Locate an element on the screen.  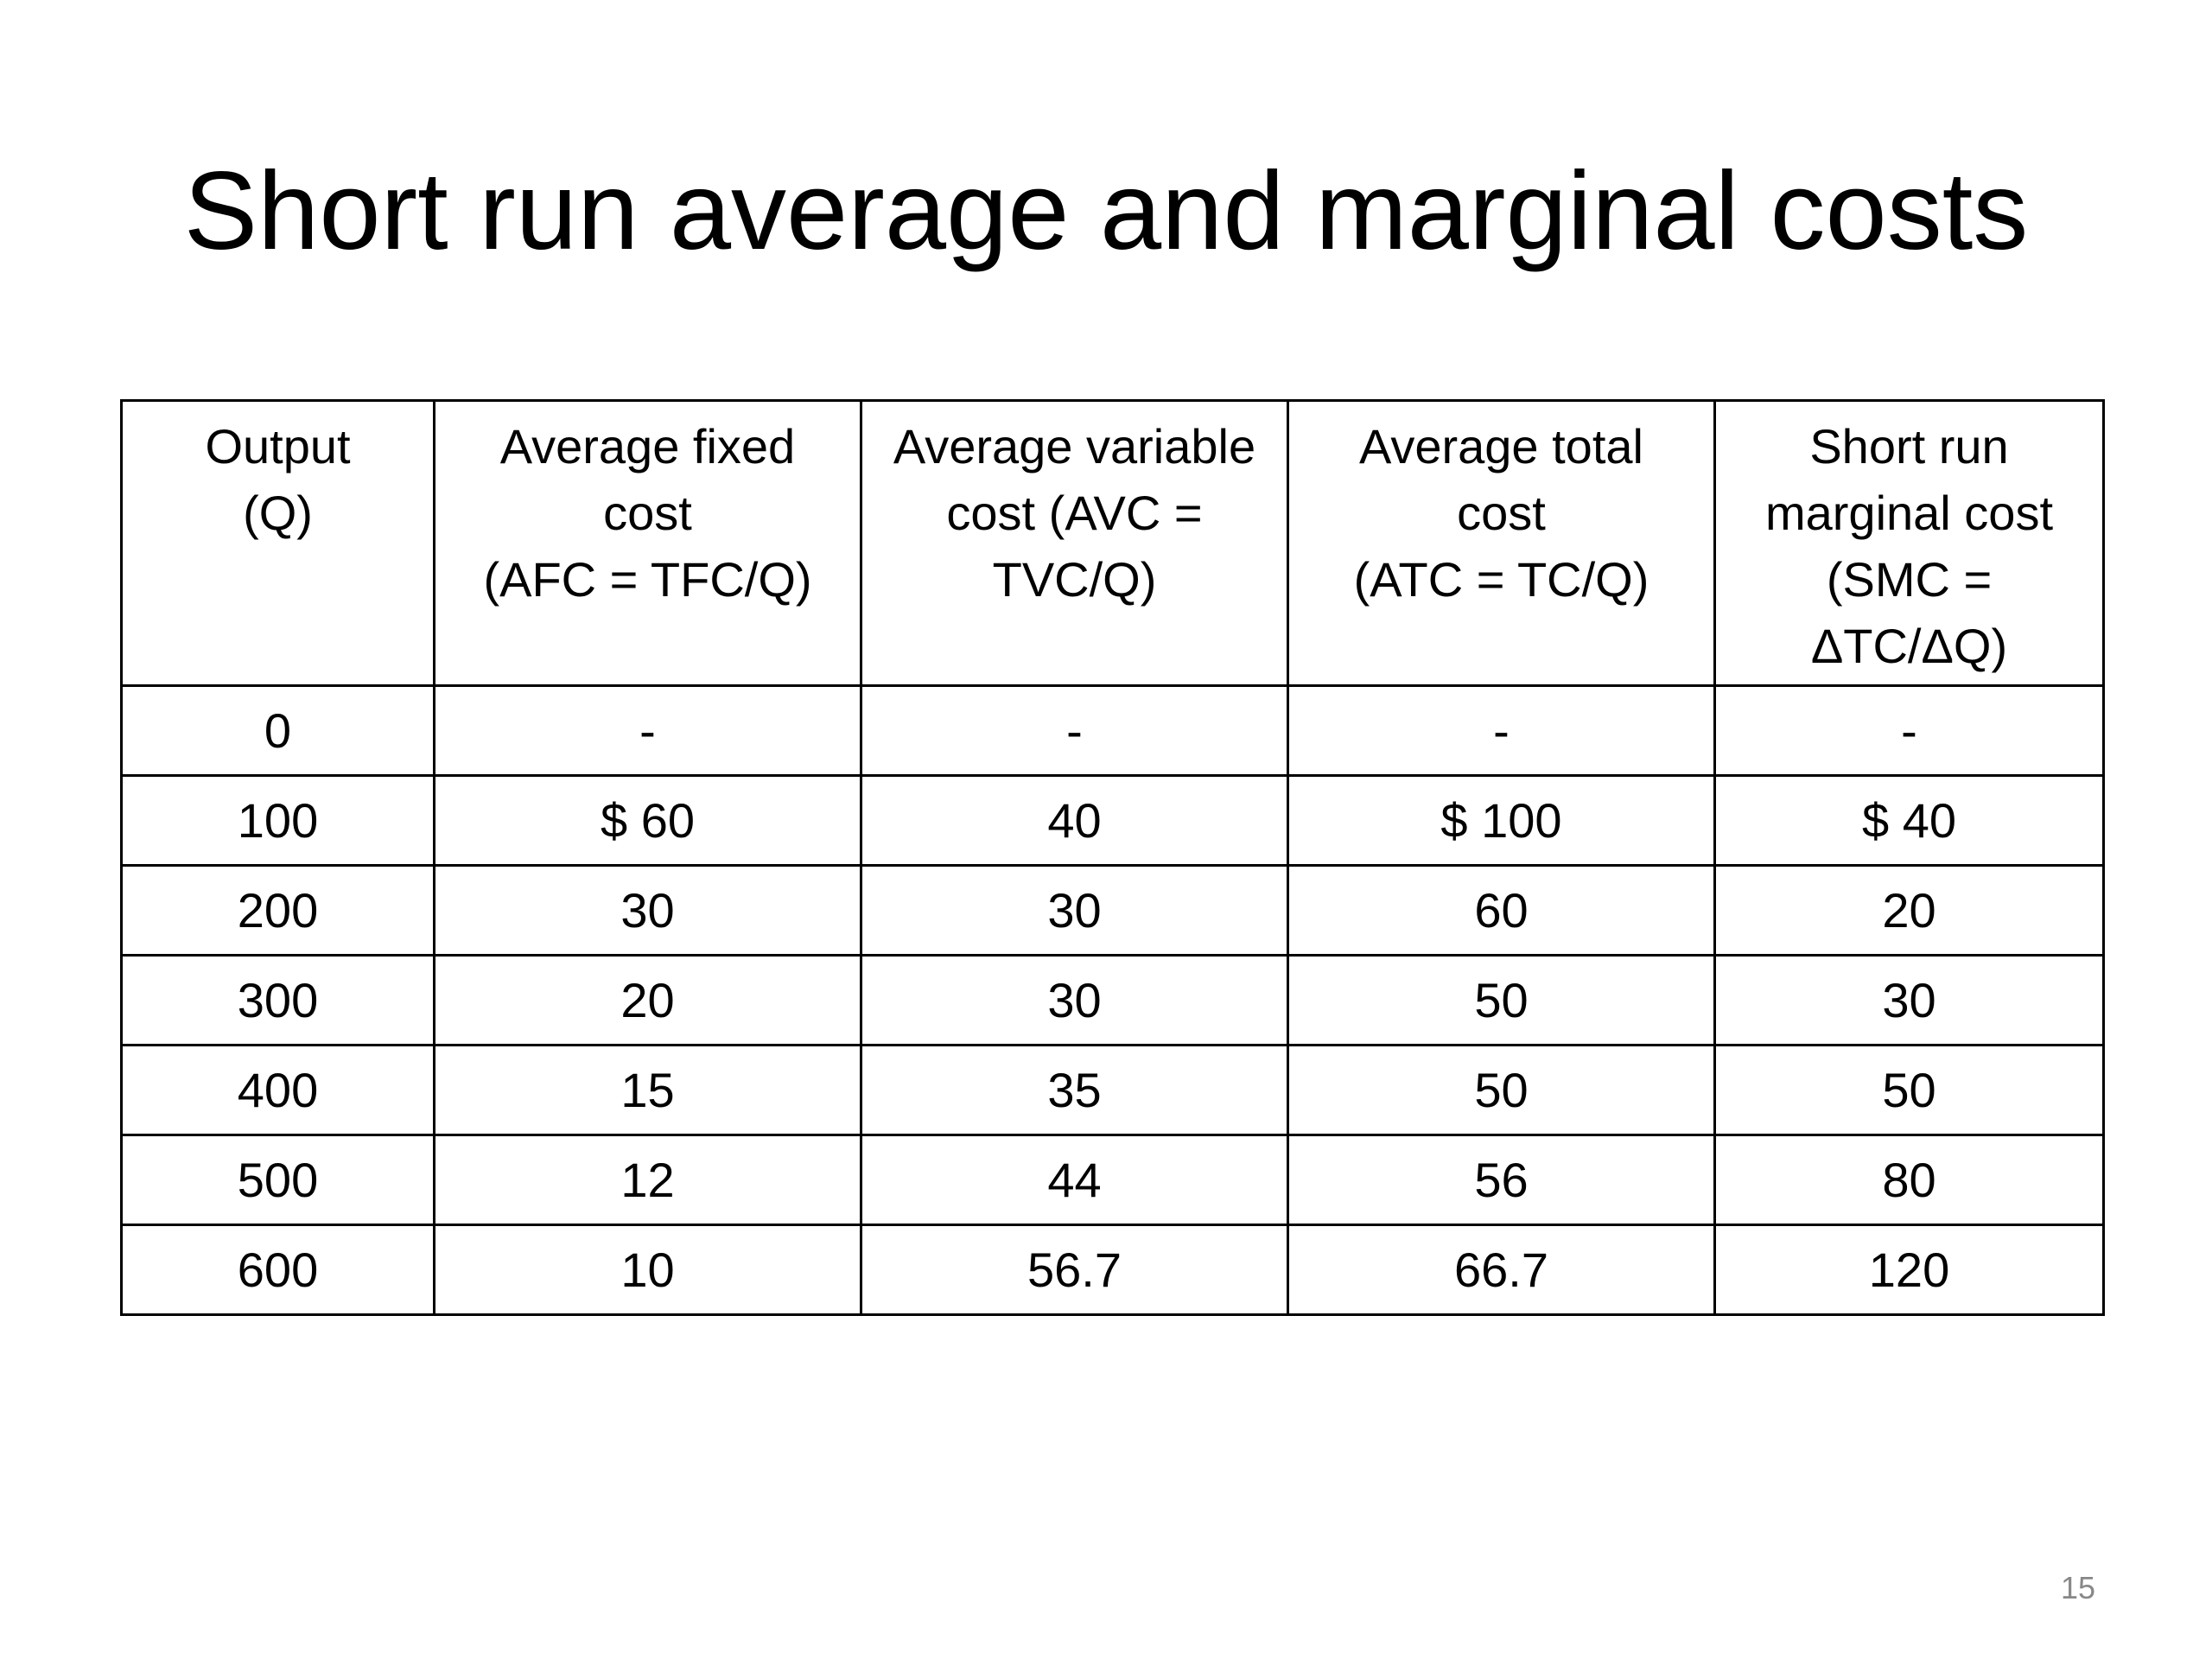
table-row: 500 12 44 56 80 is located at coordinates (1112, 1180).